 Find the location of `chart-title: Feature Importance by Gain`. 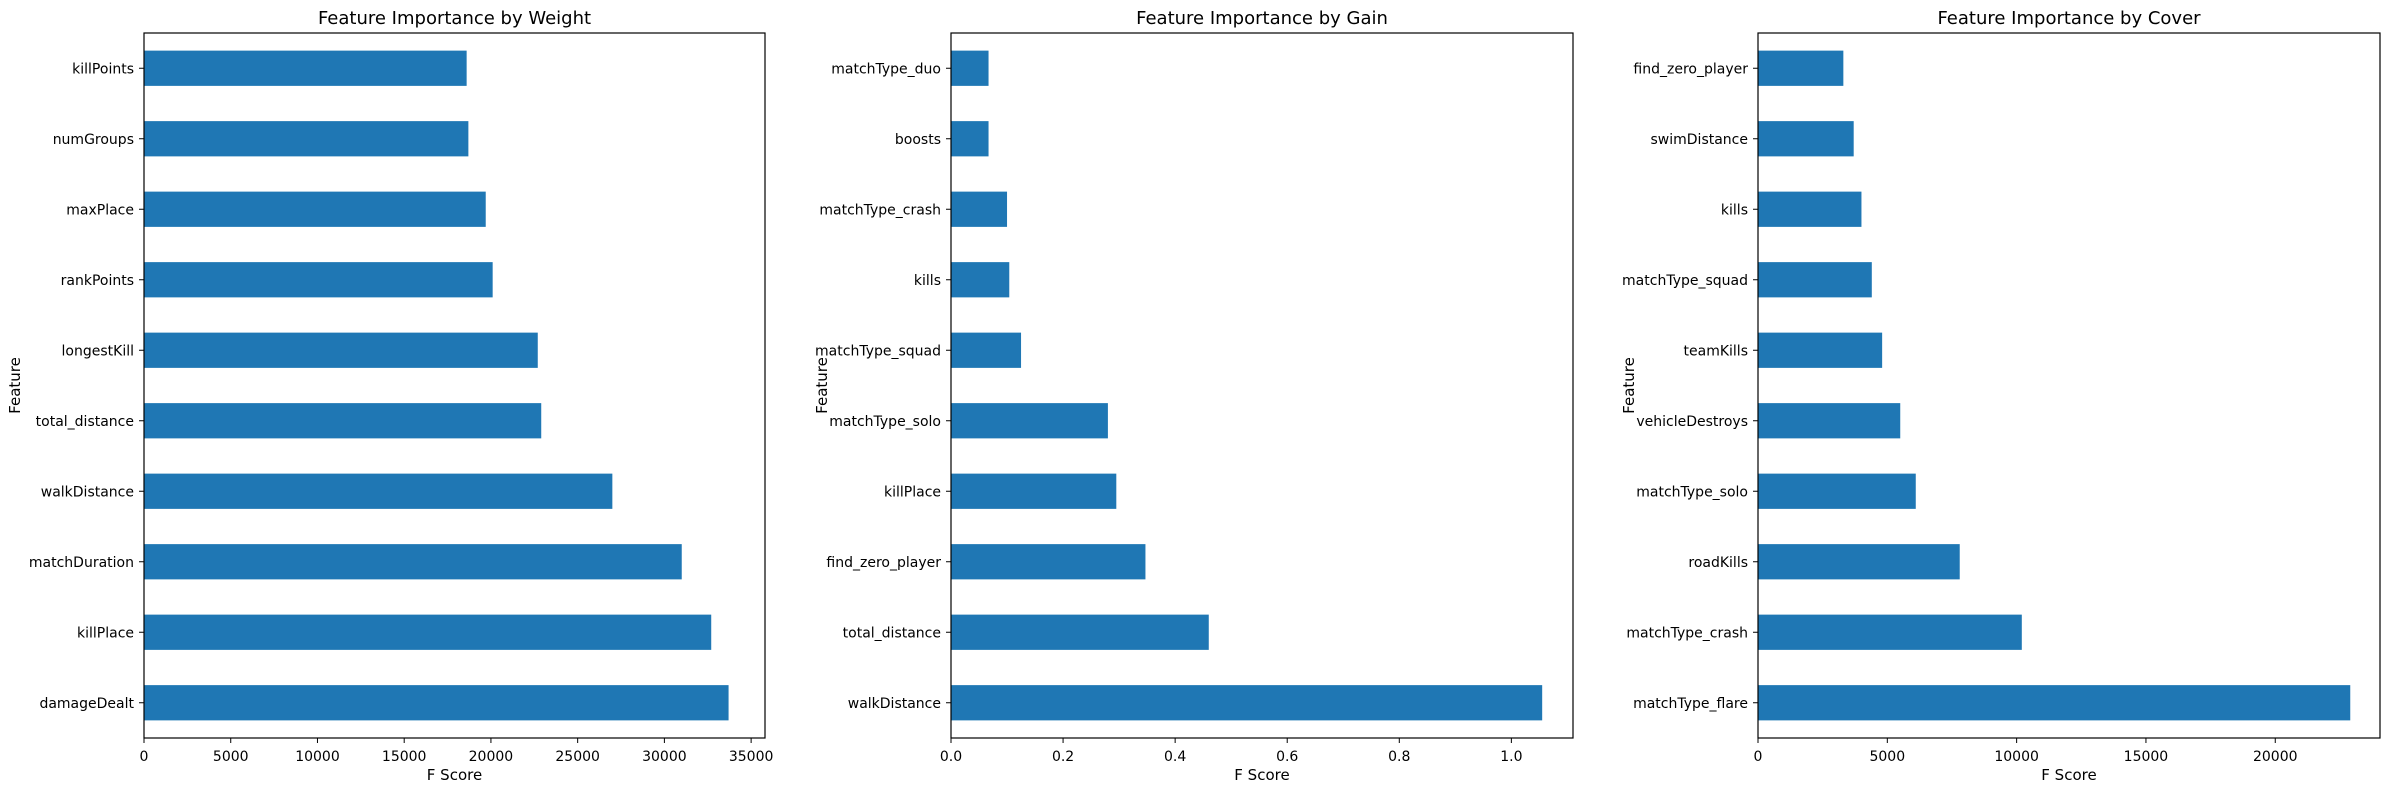

chart-title: Feature Importance by Gain is located at coordinates (1262, 18).